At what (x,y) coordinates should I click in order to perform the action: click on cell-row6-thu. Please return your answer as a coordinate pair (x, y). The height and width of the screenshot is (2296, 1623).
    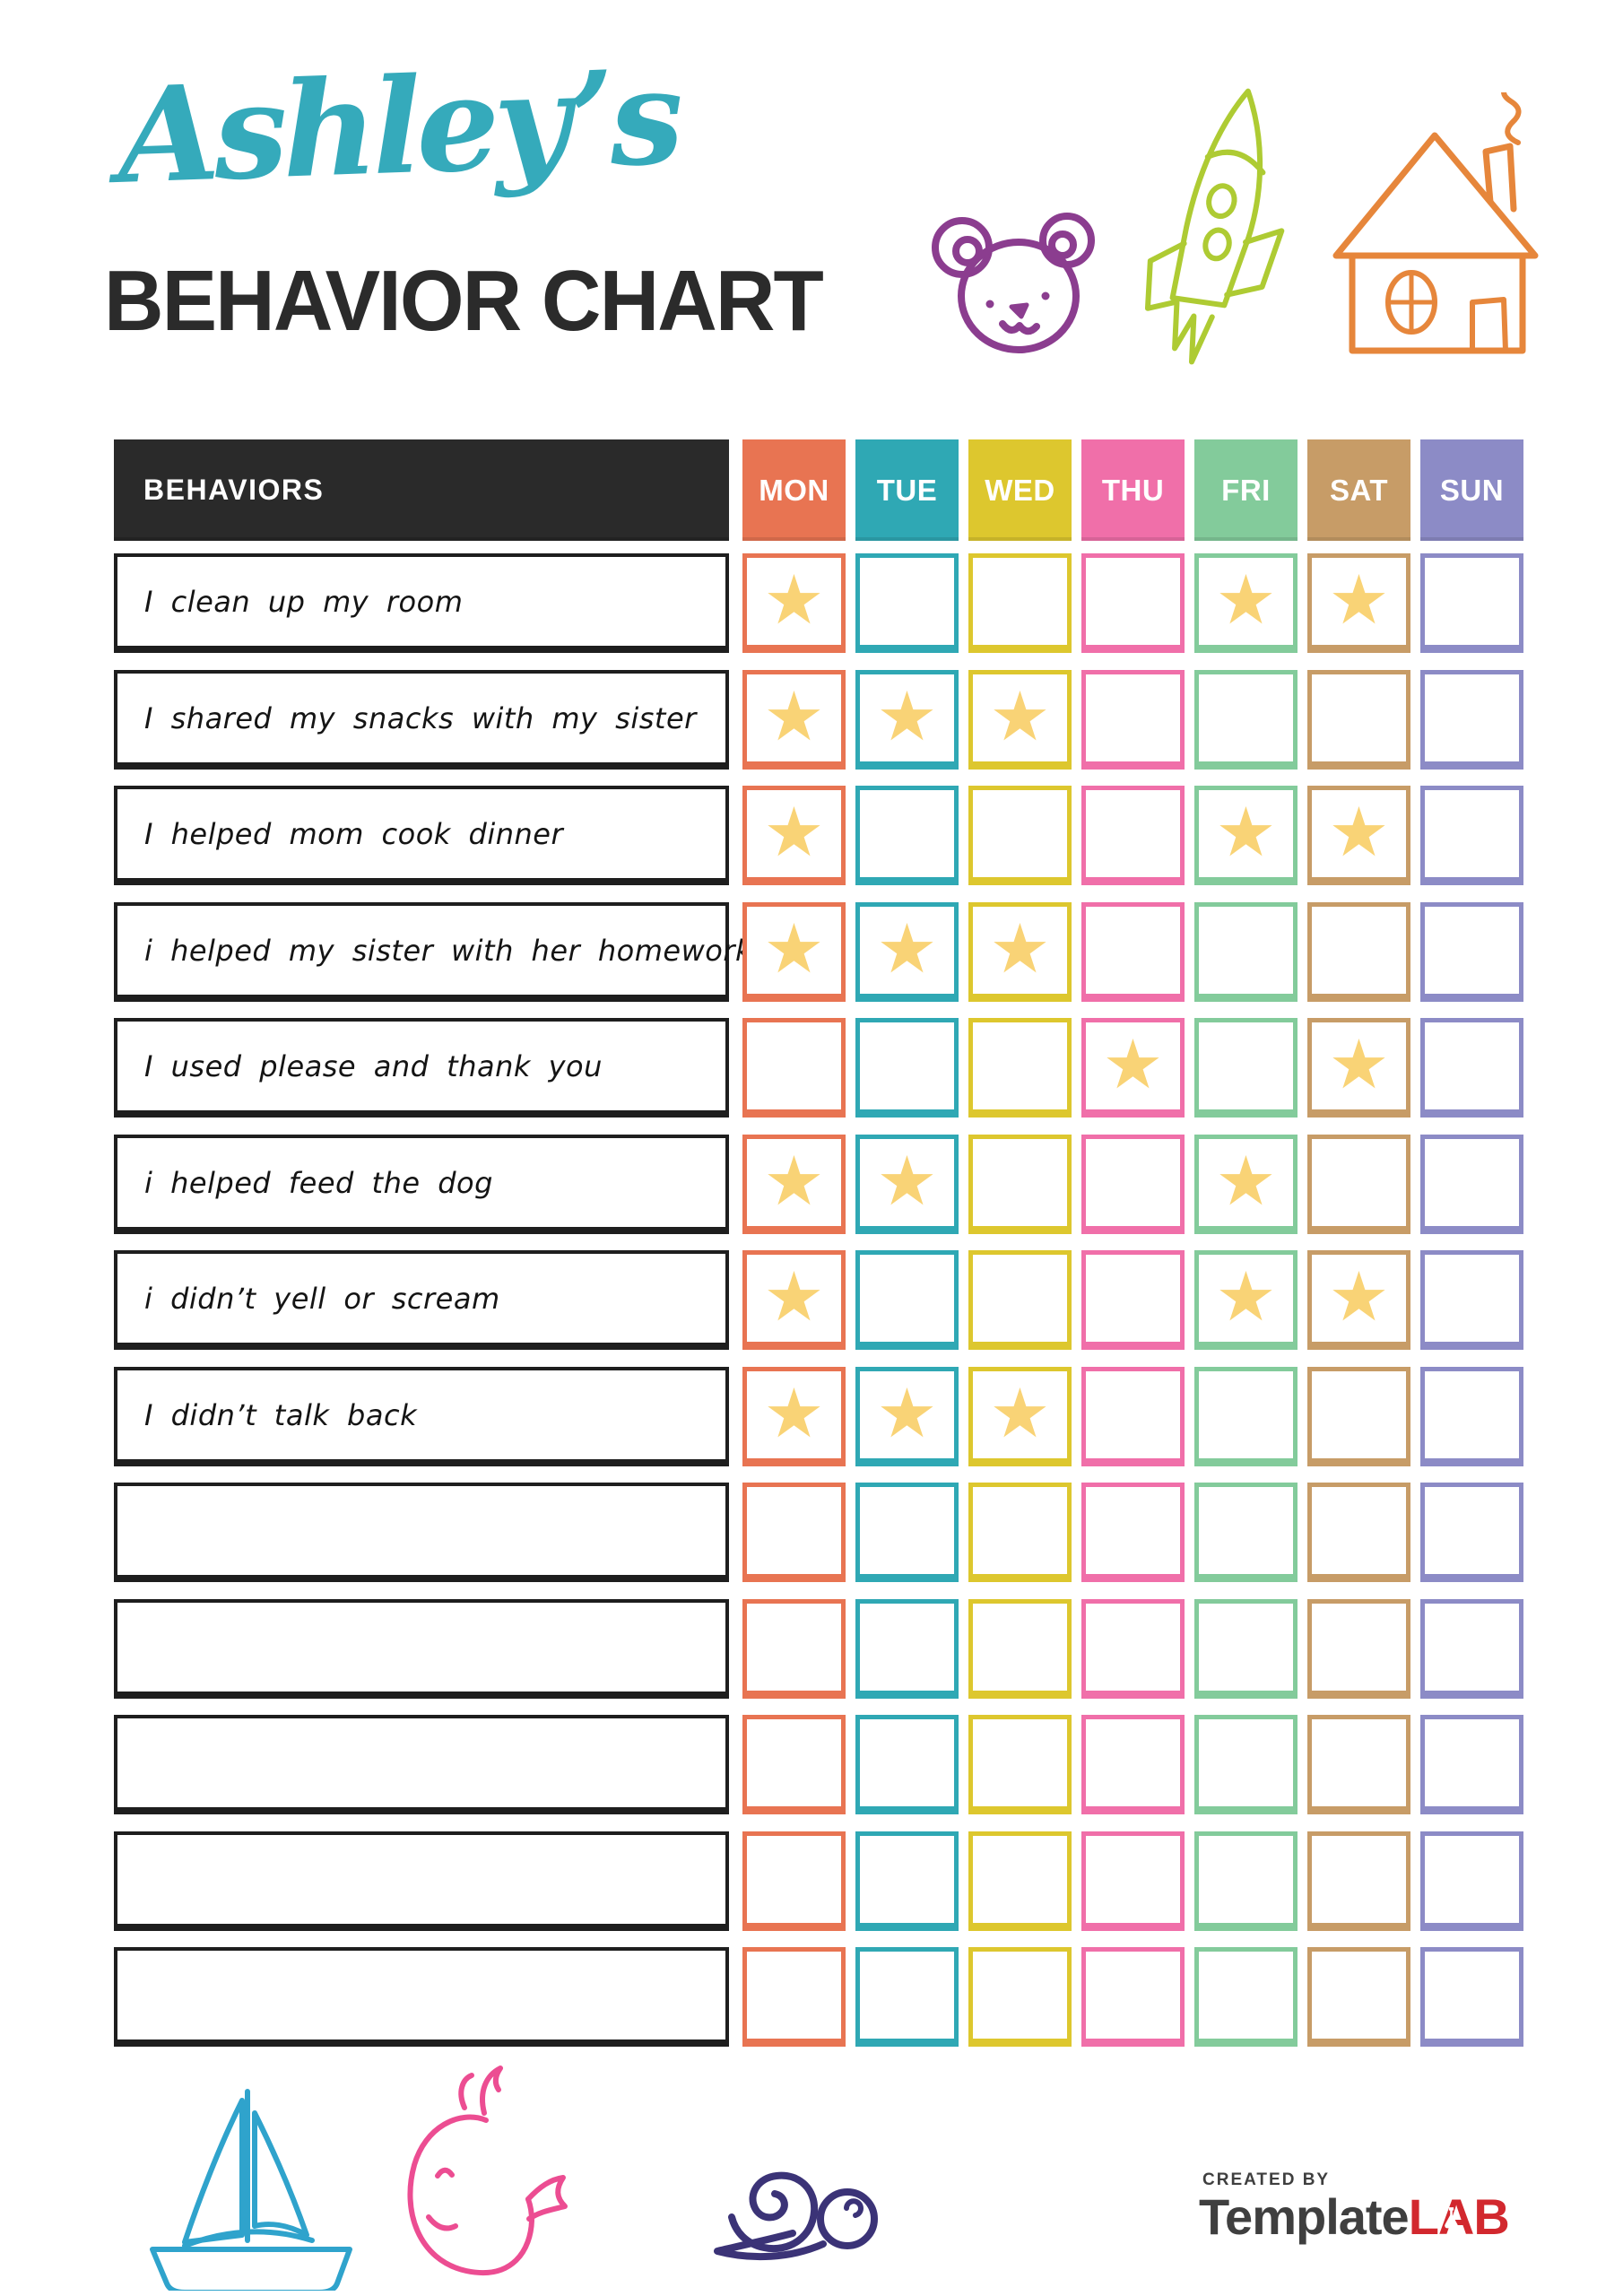
    Looking at the image, I should click on (1133, 1184).